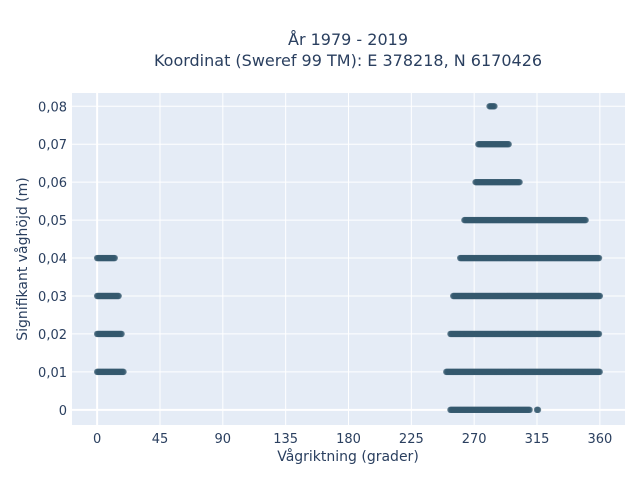 The width and height of the screenshot is (640, 480). What do you see at coordinates (223, 439) in the screenshot?
I see `x-tick-label: 90` at bounding box center [223, 439].